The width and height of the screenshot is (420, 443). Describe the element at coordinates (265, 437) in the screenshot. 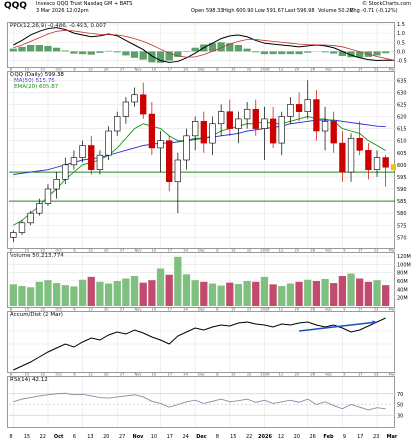

I see `x-tick-label: 2026` at that location.